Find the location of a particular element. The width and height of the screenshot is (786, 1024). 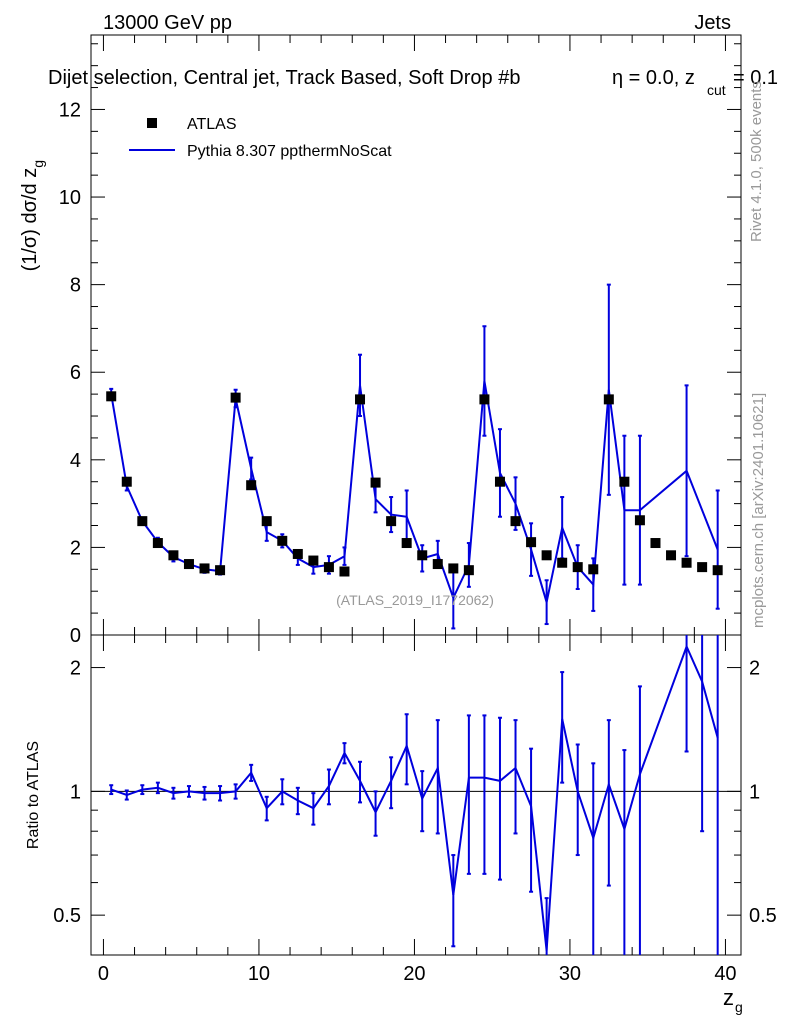

main-y-tick-label: 2 is located at coordinates (75, 548).